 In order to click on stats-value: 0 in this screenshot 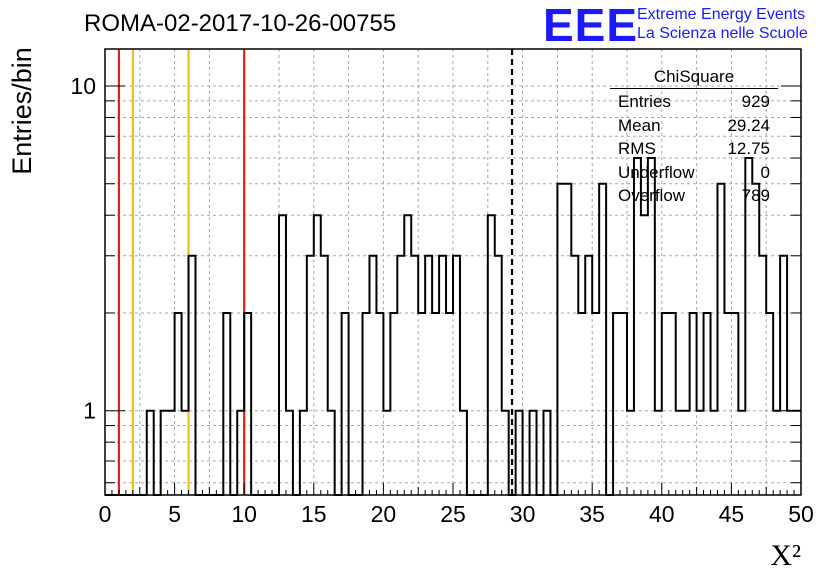, I will do `click(765, 172)`.